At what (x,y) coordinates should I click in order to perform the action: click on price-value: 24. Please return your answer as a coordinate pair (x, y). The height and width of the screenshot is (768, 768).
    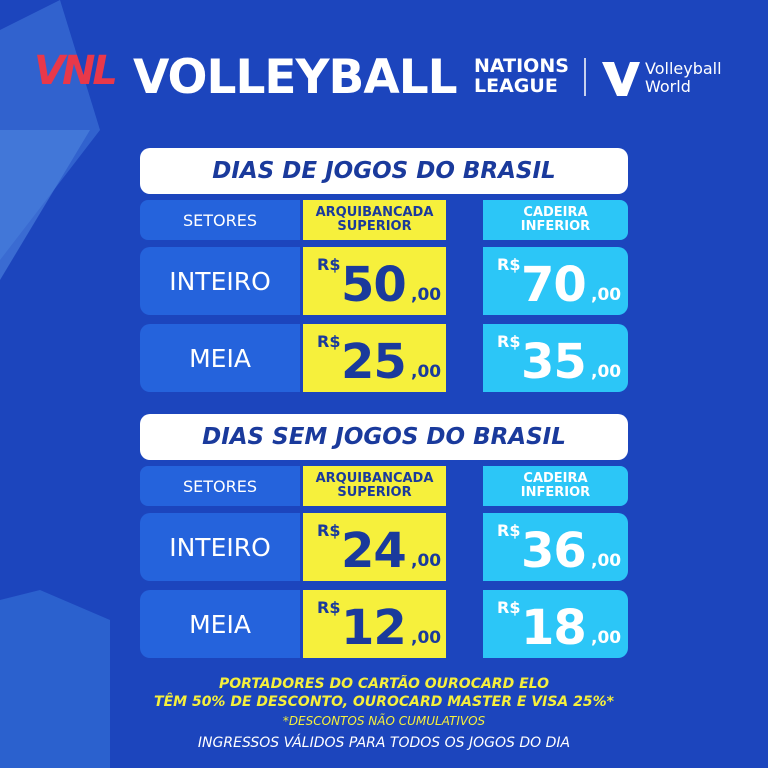
    Looking at the image, I should click on (374, 551).